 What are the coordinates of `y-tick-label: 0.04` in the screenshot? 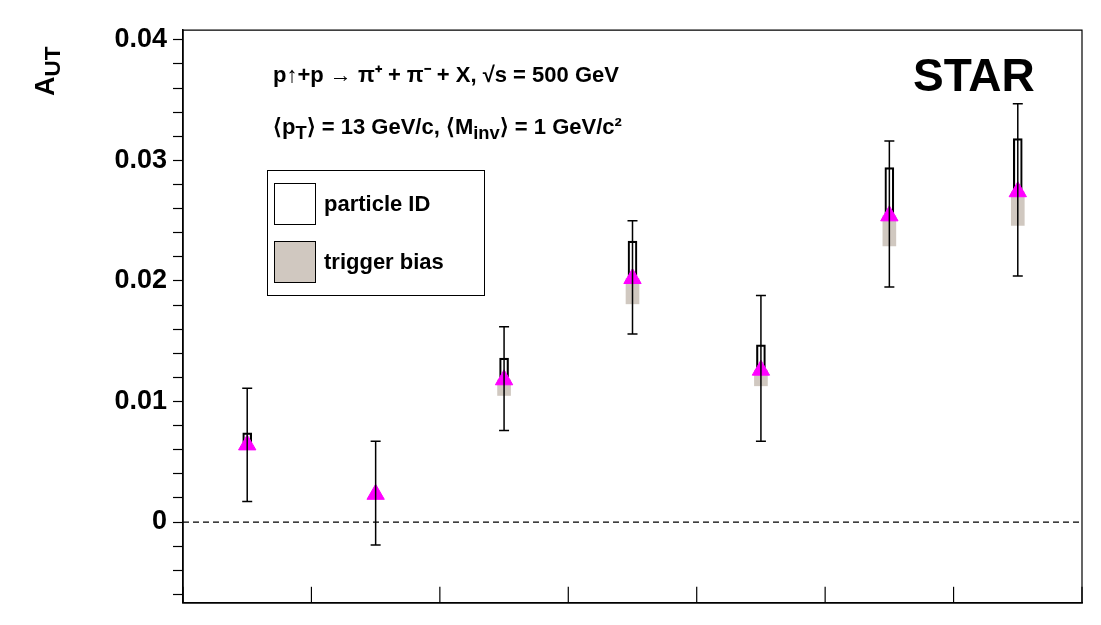 It's located at (140, 38).